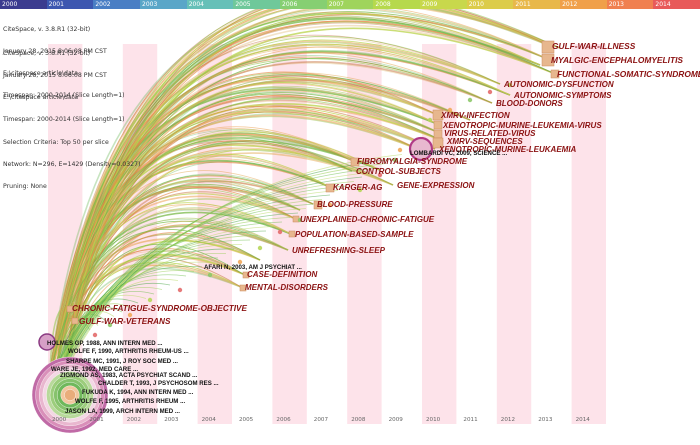 The image size is (700, 445). Describe the element at coordinates (559, 84) in the screenshot. I see `keyword-label: AUTONOMIC-DYSFUNCTION` at that location.